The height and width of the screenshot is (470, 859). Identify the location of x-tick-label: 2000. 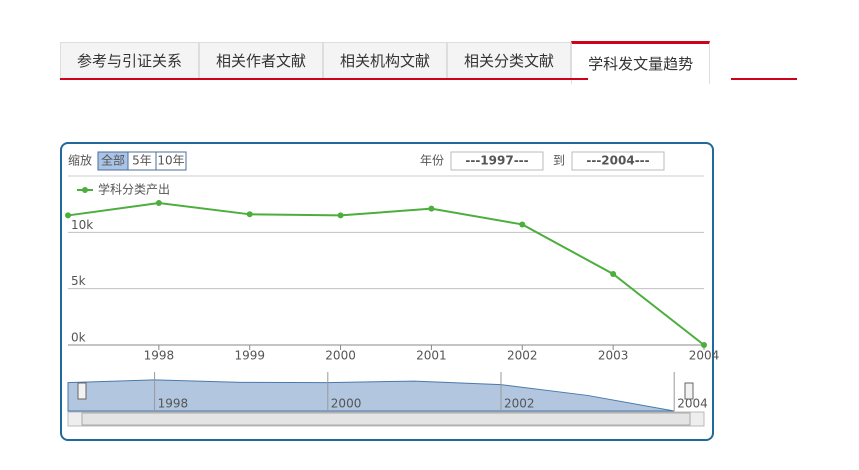
(340, 356).